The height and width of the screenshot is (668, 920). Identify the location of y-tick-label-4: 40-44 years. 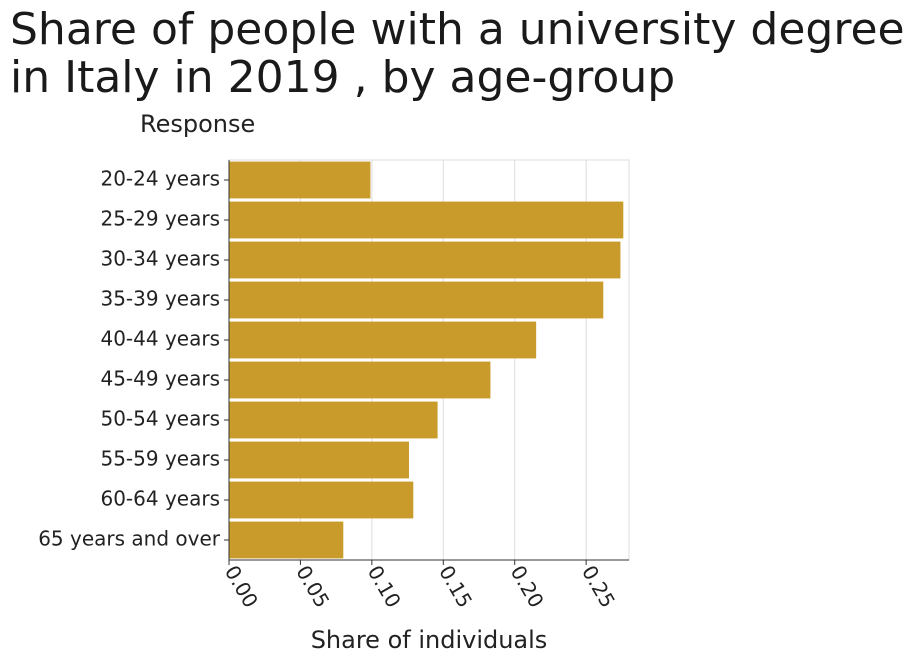
(160, 339).